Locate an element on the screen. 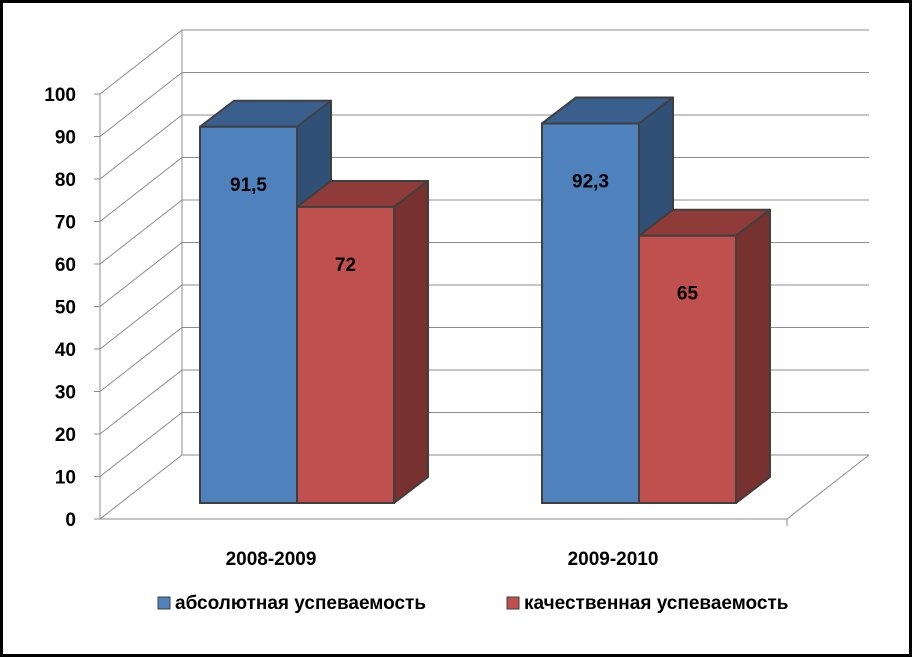 Image resolution: width=912 pixels, height=657 pixels. y-tick-label: 10 is located at coordinates (65, 478).